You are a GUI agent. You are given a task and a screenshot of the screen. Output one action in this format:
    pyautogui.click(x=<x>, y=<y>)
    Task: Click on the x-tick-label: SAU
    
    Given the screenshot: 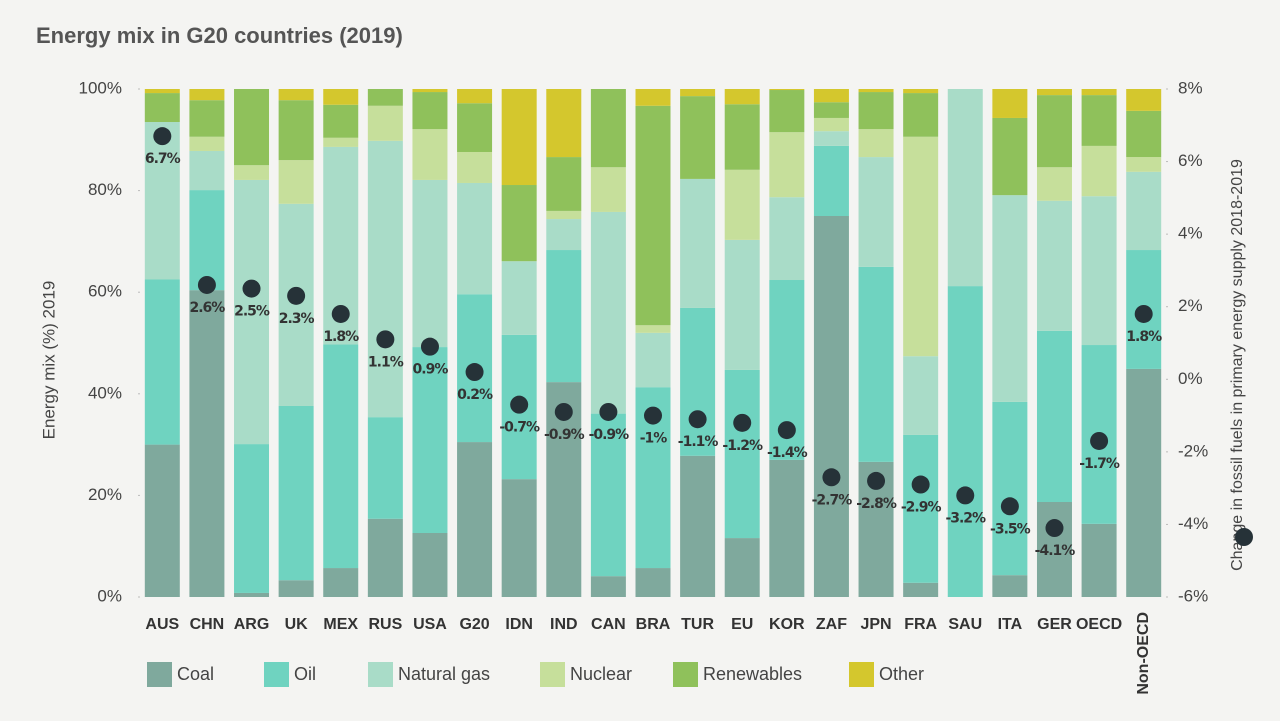 What is the action you would take?
    pyautogui.click(x=965, y=624)
    